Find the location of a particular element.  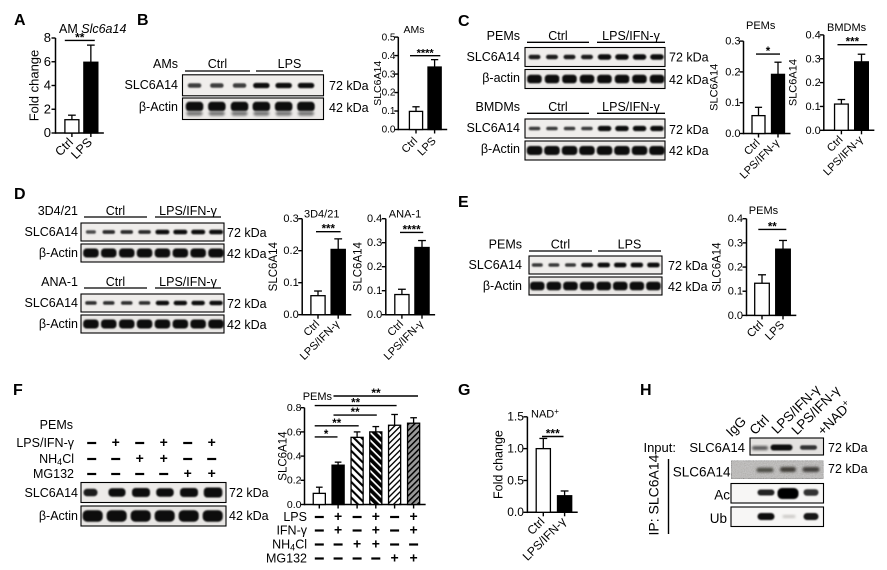

svg-text: ANA-1 is located at coordinates (405, 215).